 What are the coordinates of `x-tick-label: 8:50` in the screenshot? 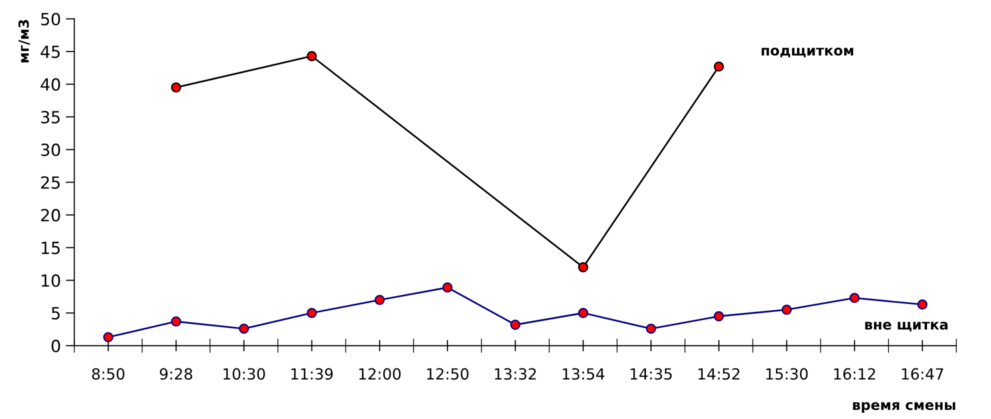 It's located at (108, 374).